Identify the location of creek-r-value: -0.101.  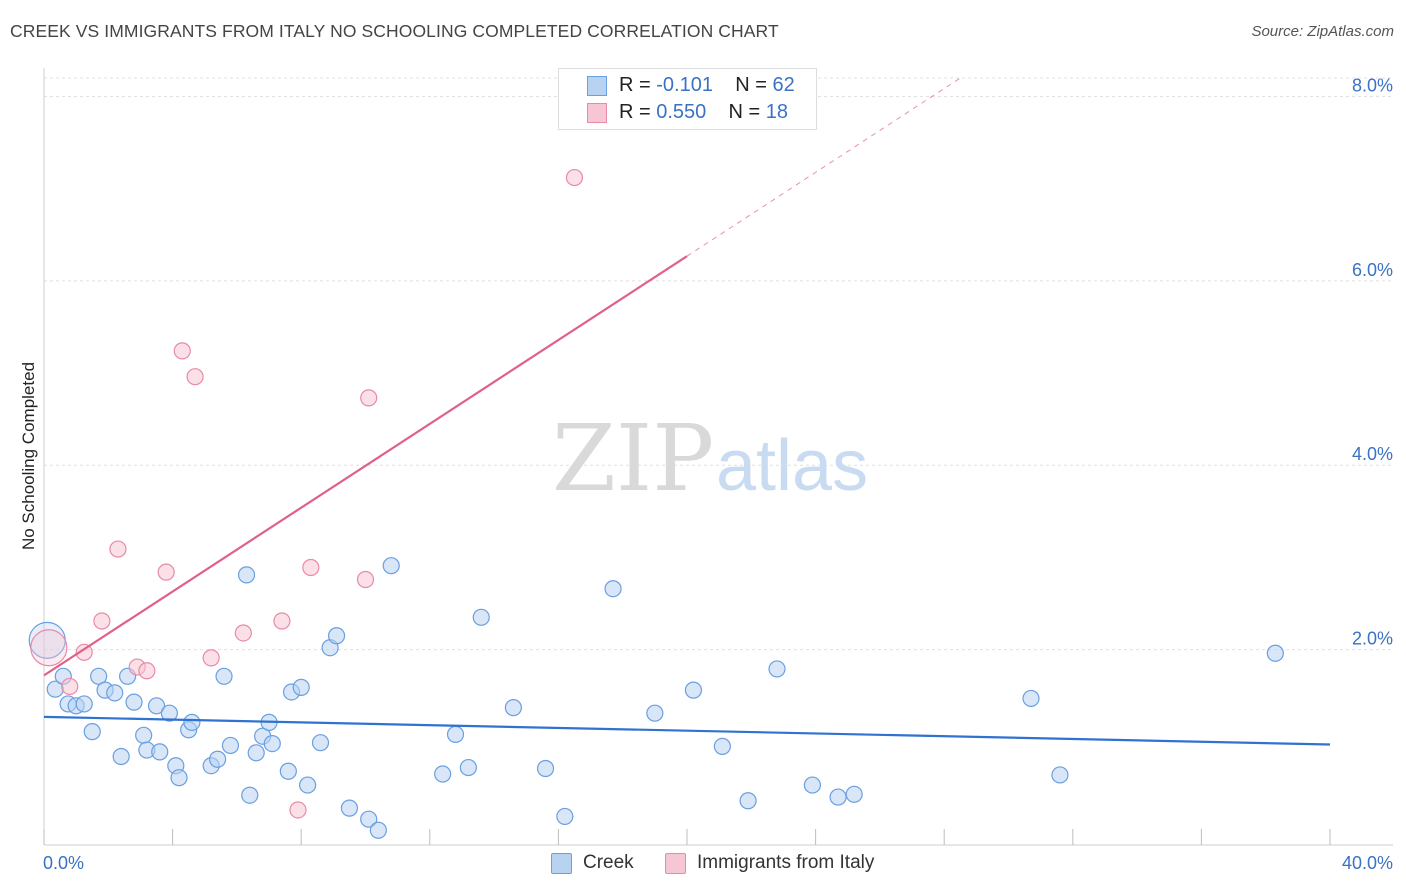
(684, 85).